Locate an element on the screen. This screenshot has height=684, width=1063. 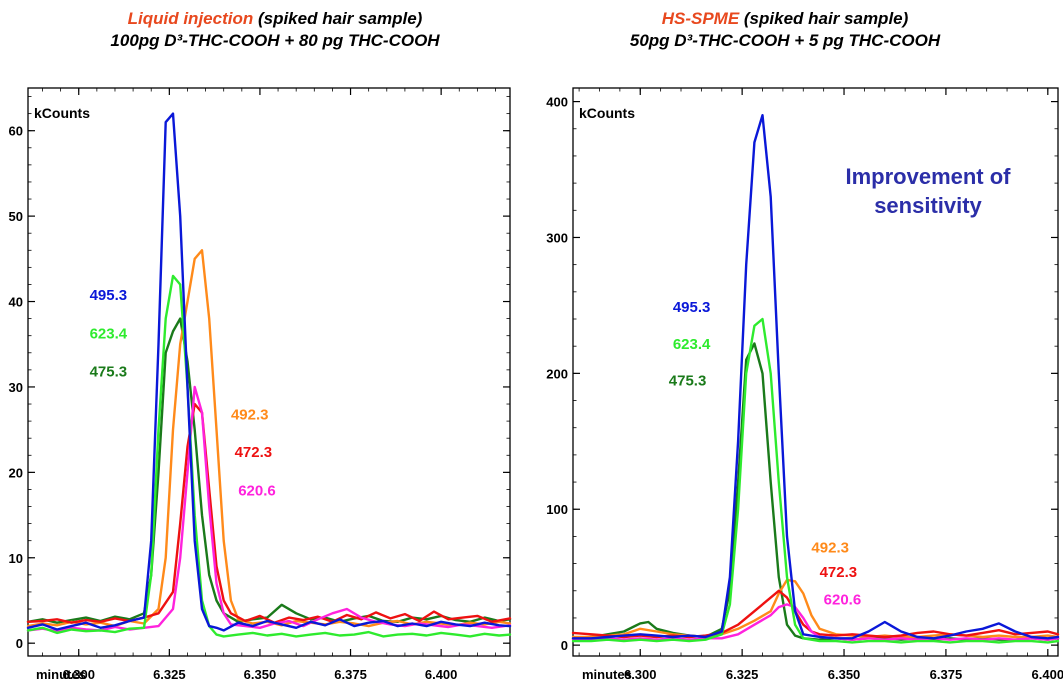
sensitivity-note: Improvement of sensitivity is located at coordinates (928, 191).